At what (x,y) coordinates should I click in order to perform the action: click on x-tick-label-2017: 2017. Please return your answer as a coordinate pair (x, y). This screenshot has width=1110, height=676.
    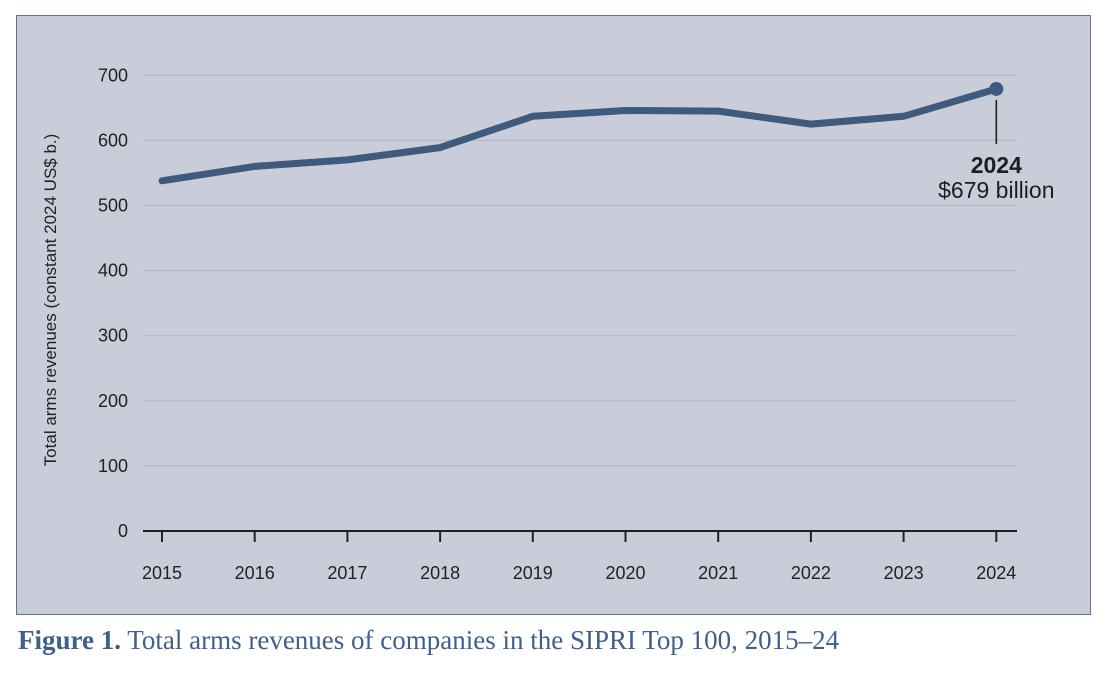
    Looking at the image, I should click on (347, 573).